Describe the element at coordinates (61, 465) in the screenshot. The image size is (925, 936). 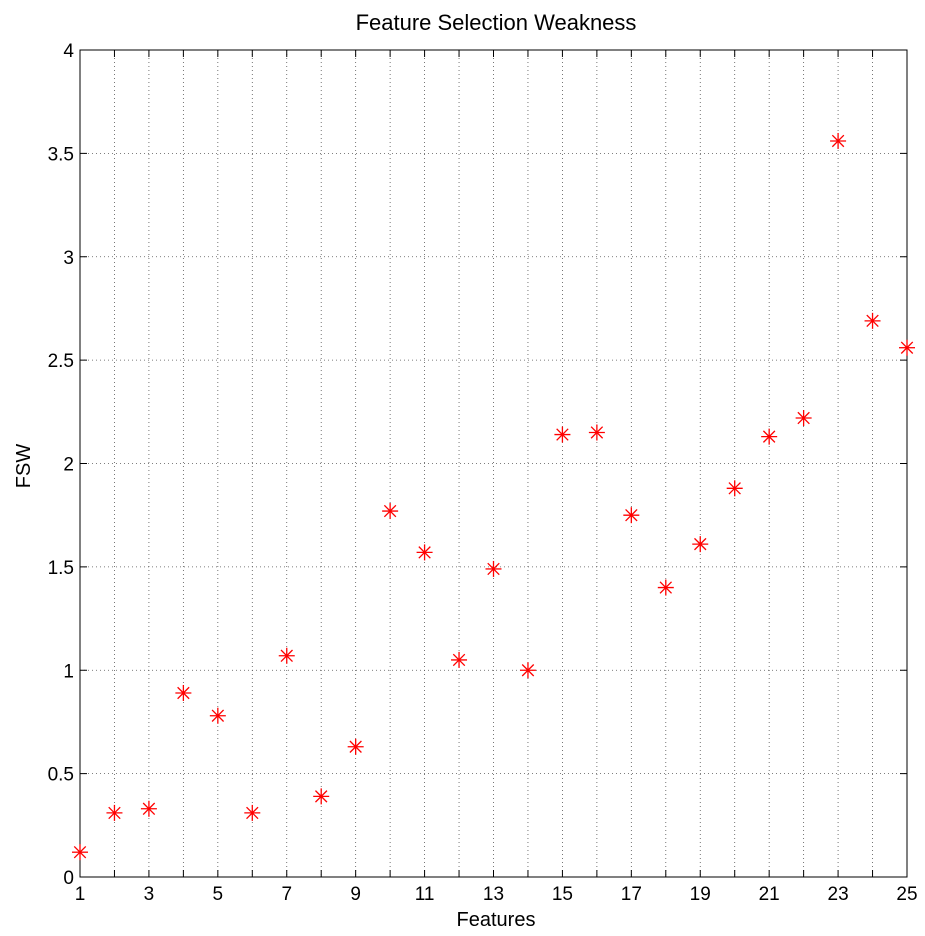
I see `y-tick-labels: 0 0.5 1 1.5 2 2.5 3 3.5 4` at that location.